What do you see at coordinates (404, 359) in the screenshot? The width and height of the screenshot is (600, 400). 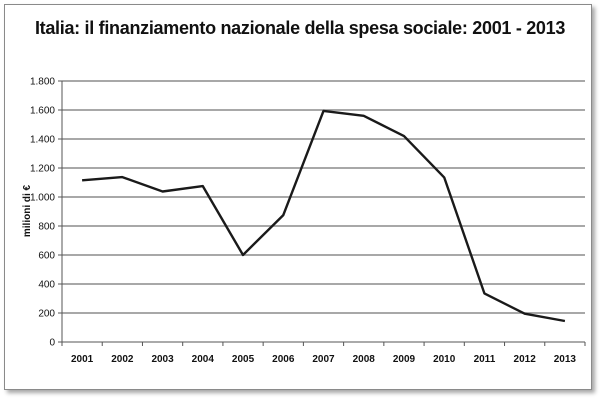 I see `x-tick-label: 2009` at bounding box center [404, 359].